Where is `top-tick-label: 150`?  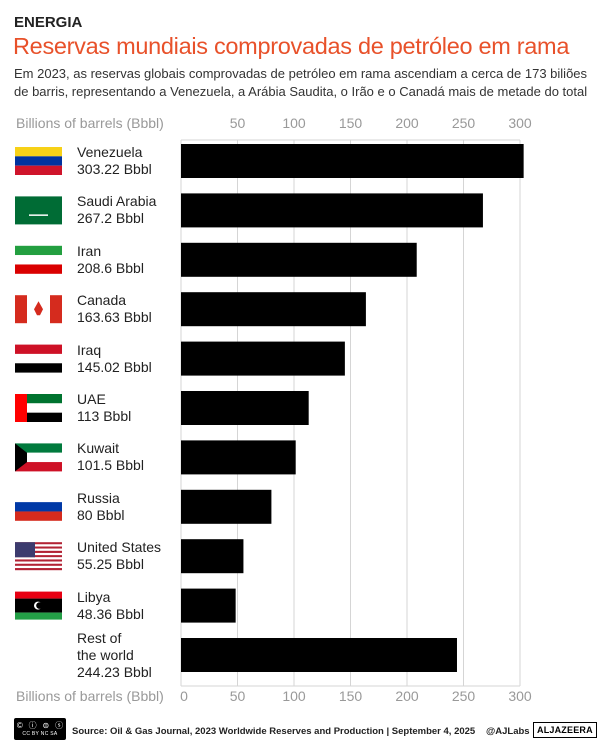 top-tick-label: 150 is located at coordinates (350, 123).